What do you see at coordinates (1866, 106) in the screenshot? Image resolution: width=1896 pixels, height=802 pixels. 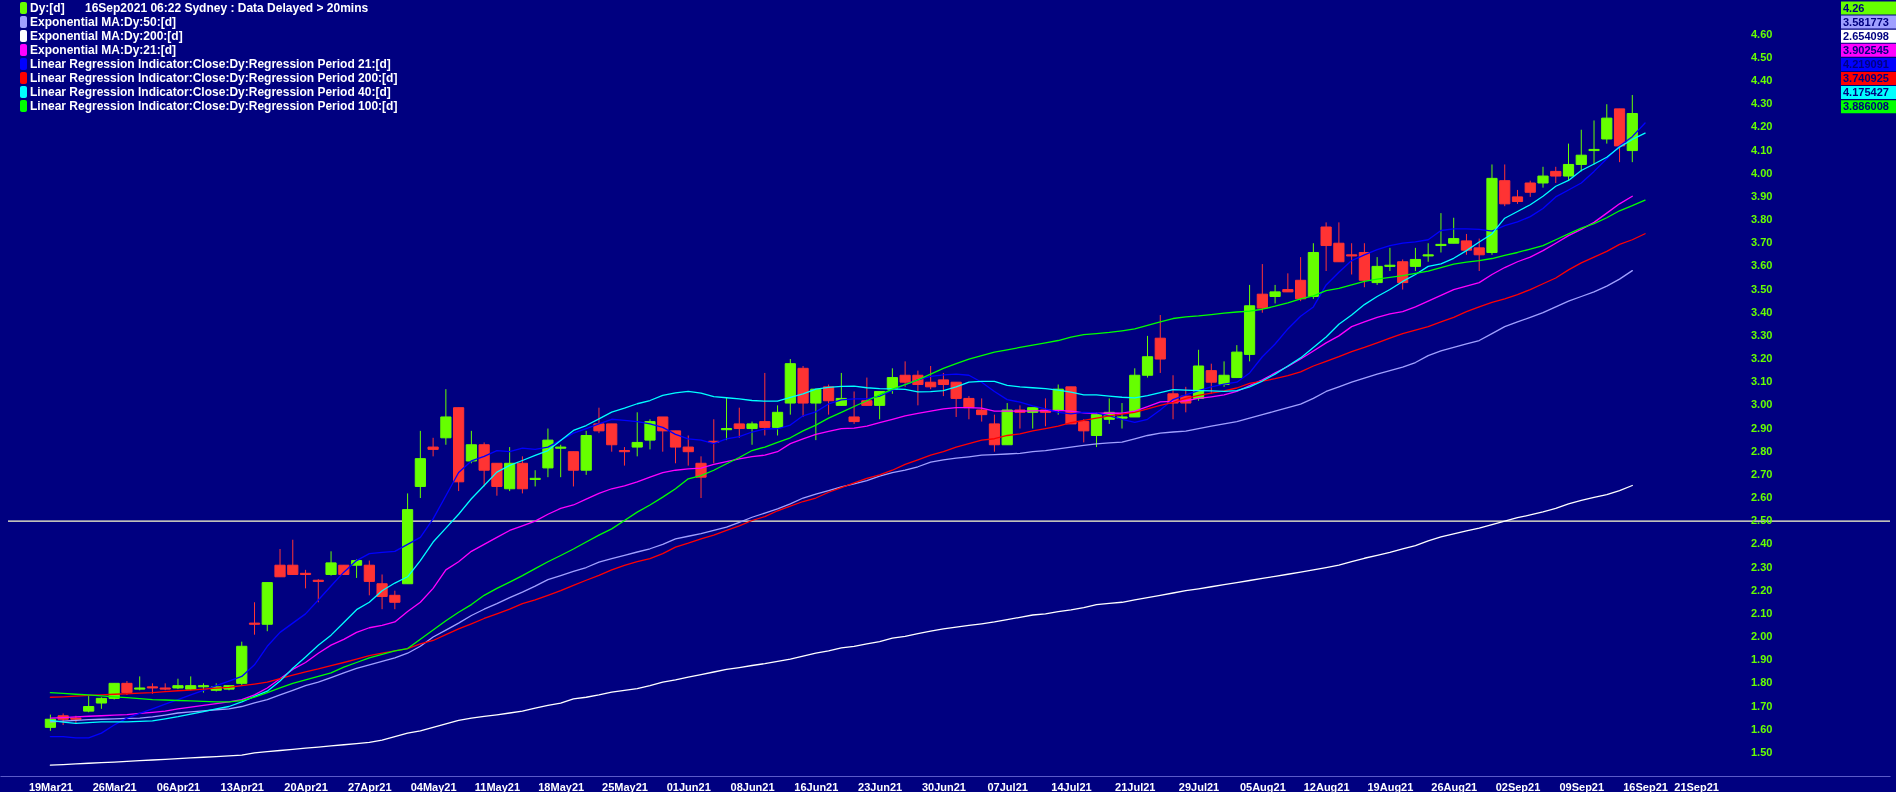 I see `annotation: 3.886008` at bounding box center [1866, 106].